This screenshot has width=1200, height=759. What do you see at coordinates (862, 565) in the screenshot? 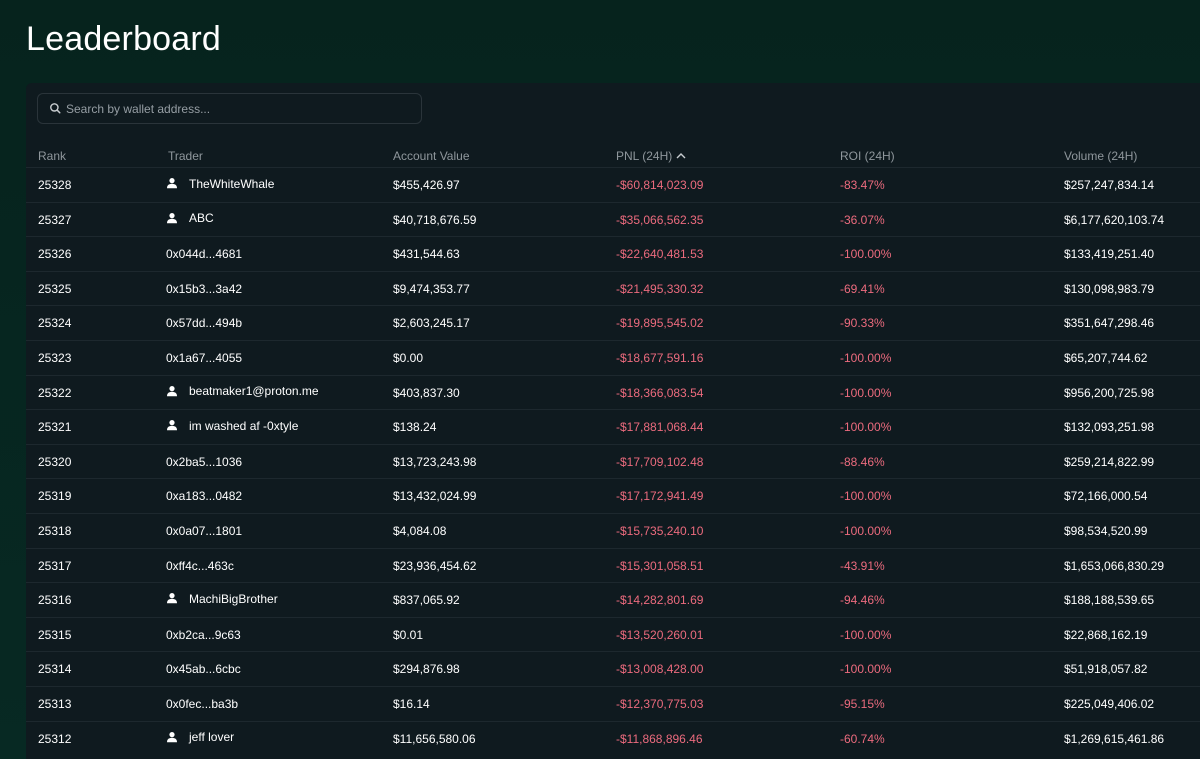
I see `roi-cell: -43.91%` at bounding box center [862, 565].